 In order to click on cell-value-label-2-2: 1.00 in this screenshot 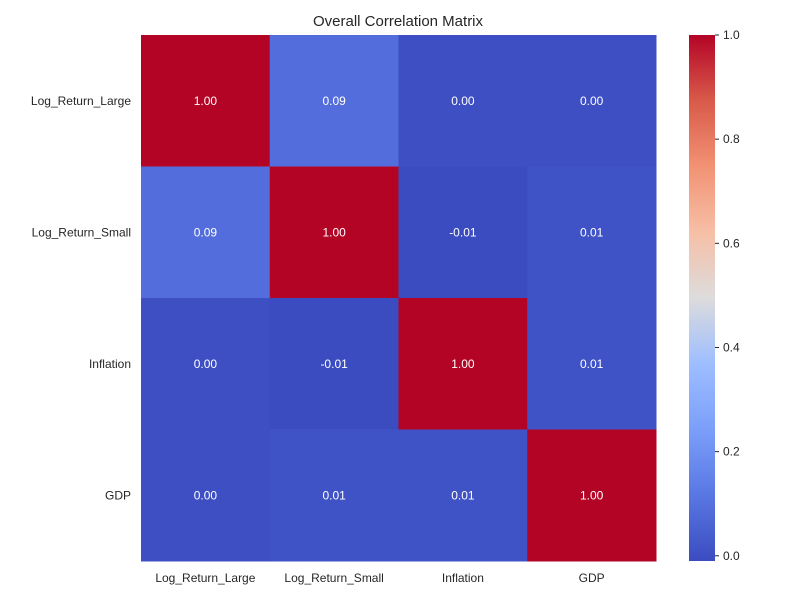, I will do `click(463, 364)`.